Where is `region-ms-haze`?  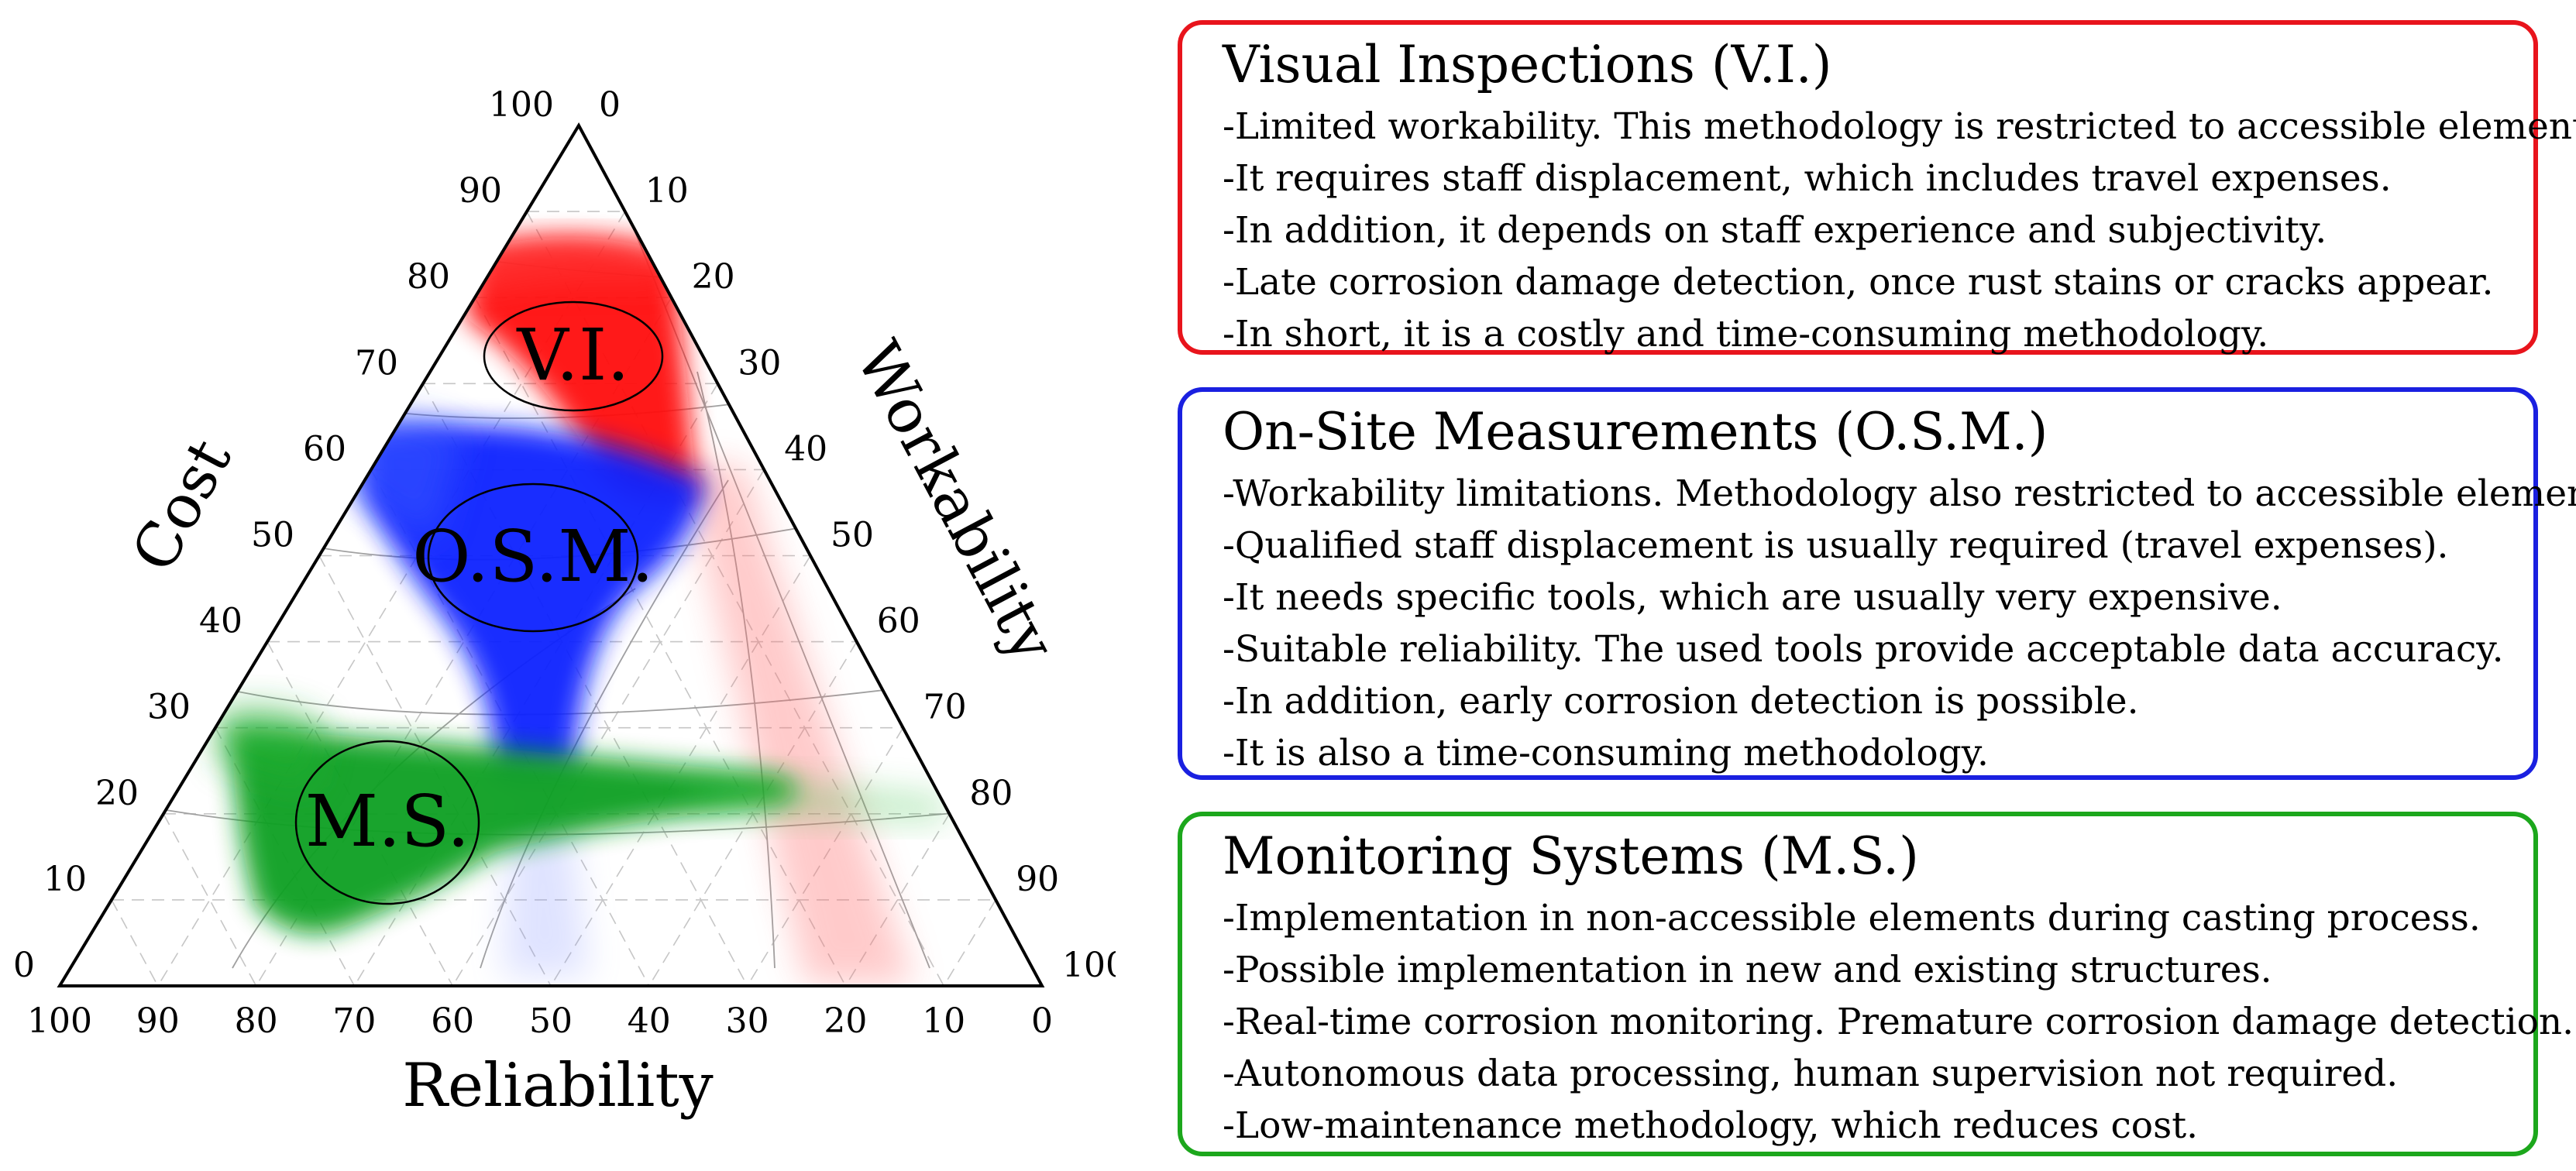
region-ms-haze is located at coordinates (271, 748).